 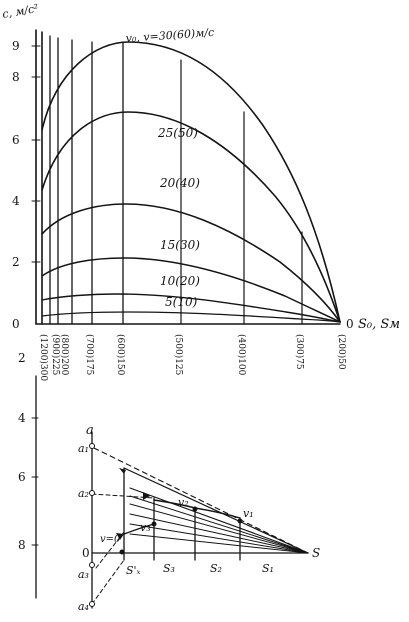 I want to click on bottom-axis-letter: a, so click(x=90, y=430).